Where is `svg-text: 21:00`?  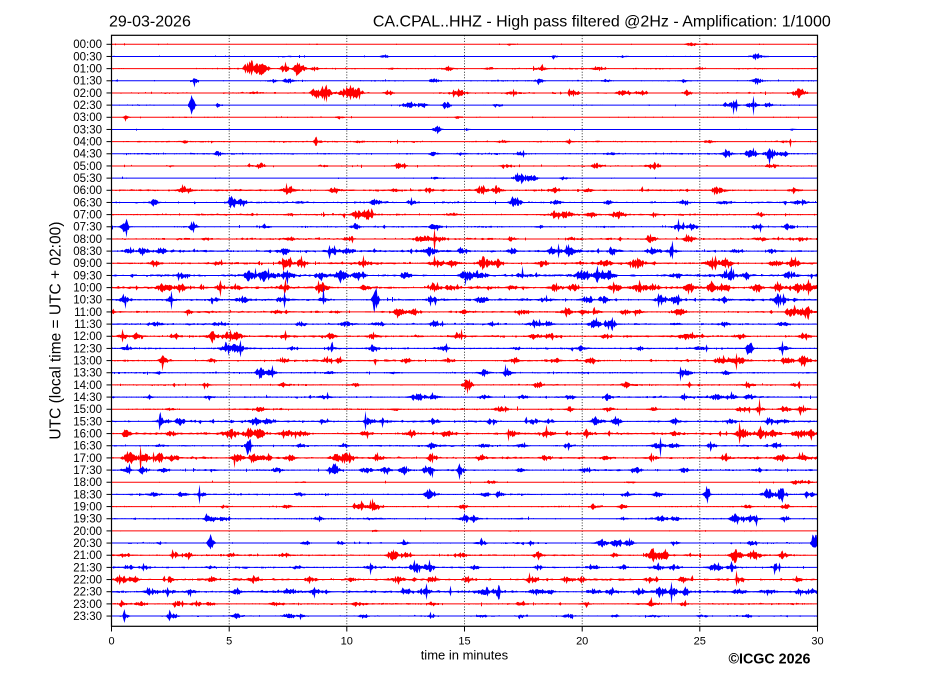 svg-text: 21:00 is located at coordinates (87, 556).